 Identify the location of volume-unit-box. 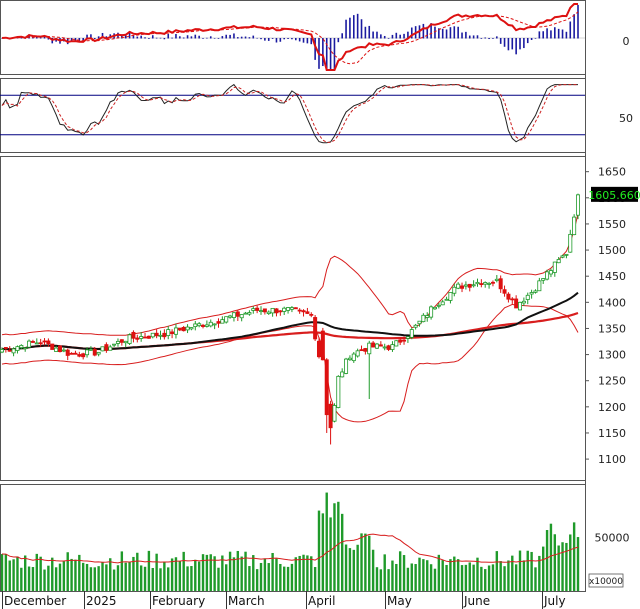
(606, 580).